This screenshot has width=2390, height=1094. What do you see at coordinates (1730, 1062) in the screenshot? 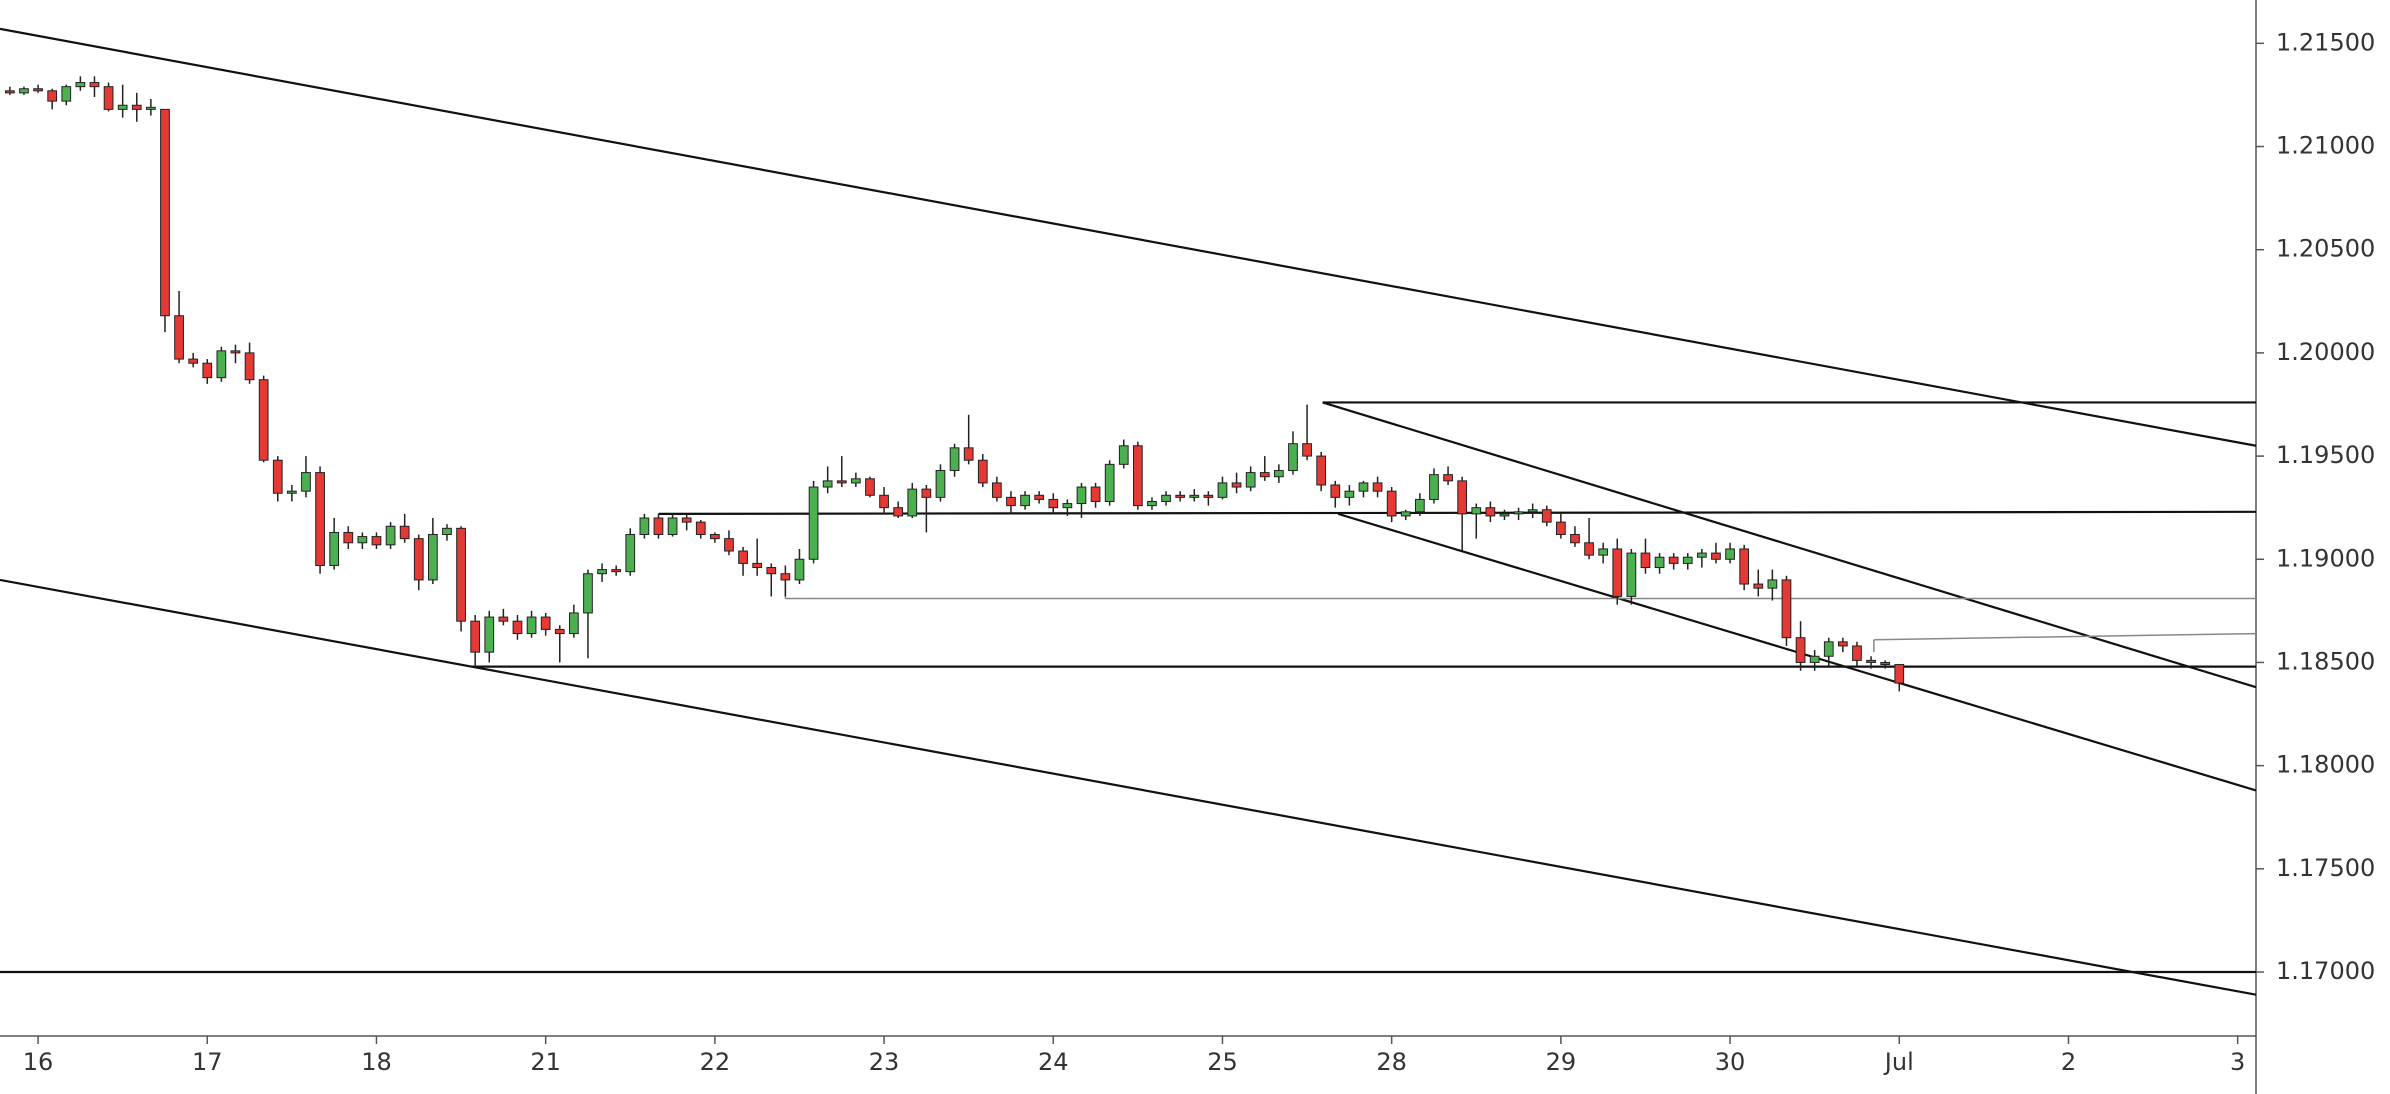
I see `x-tick-label: 30` at bounding box center [1730, 1062].